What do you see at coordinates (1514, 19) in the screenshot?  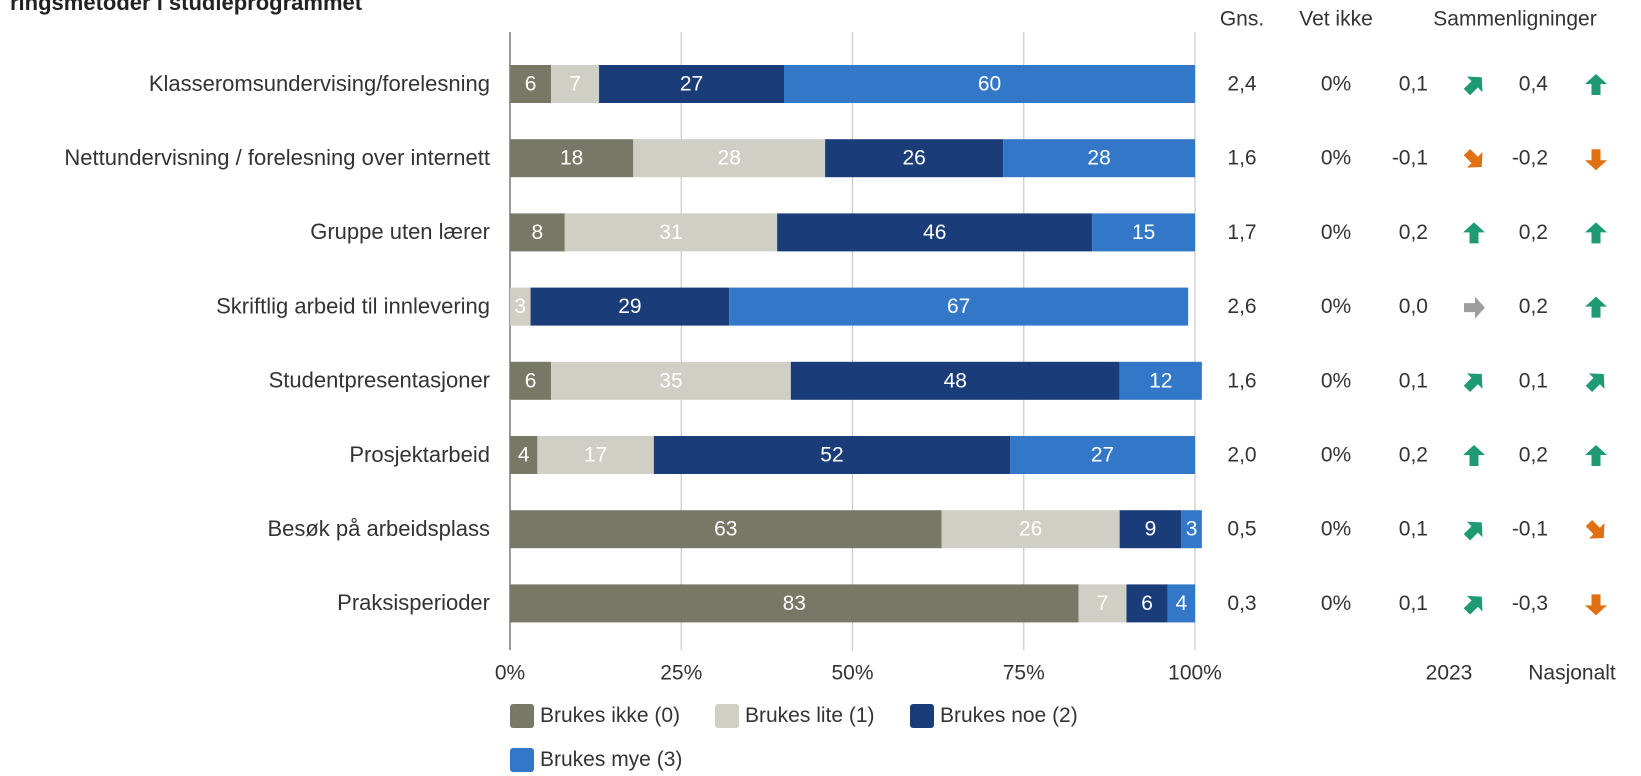 I see `header-comparisons: Sammenligninger` at bounding box center [1514, 19].